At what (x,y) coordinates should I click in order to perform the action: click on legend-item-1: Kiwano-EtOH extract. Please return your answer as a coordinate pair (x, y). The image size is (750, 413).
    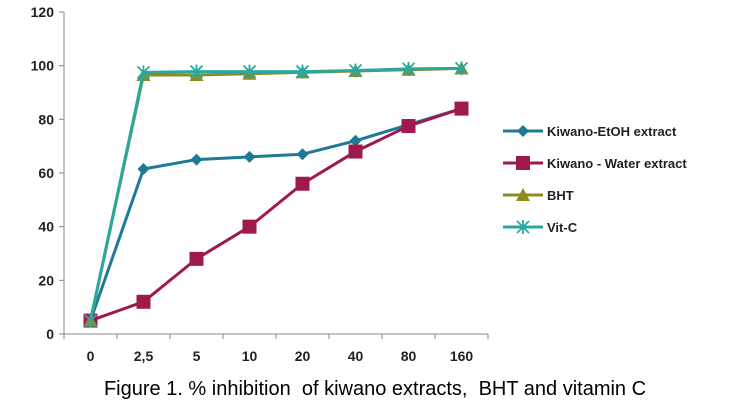
    Looking at the image, I should click on (590, 131).